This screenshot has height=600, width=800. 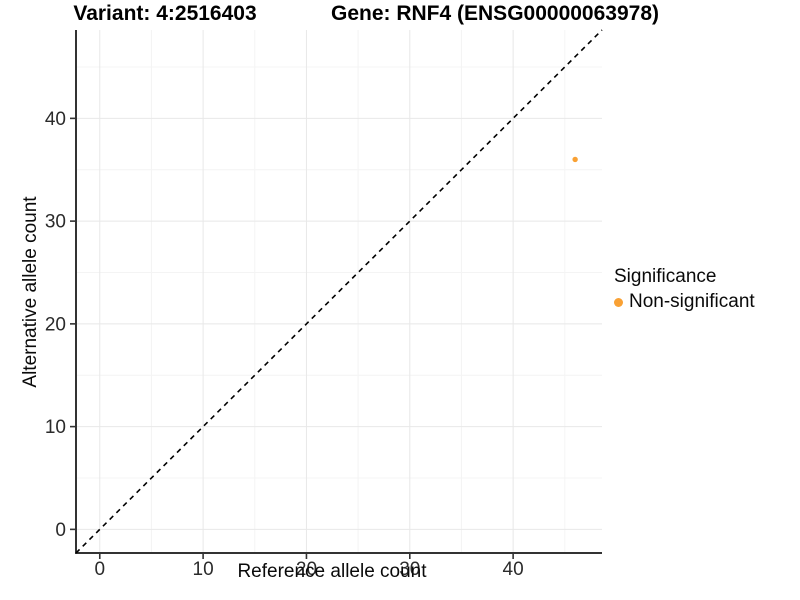 I want to click on legend-point-icon, so click(x=618, y=302).